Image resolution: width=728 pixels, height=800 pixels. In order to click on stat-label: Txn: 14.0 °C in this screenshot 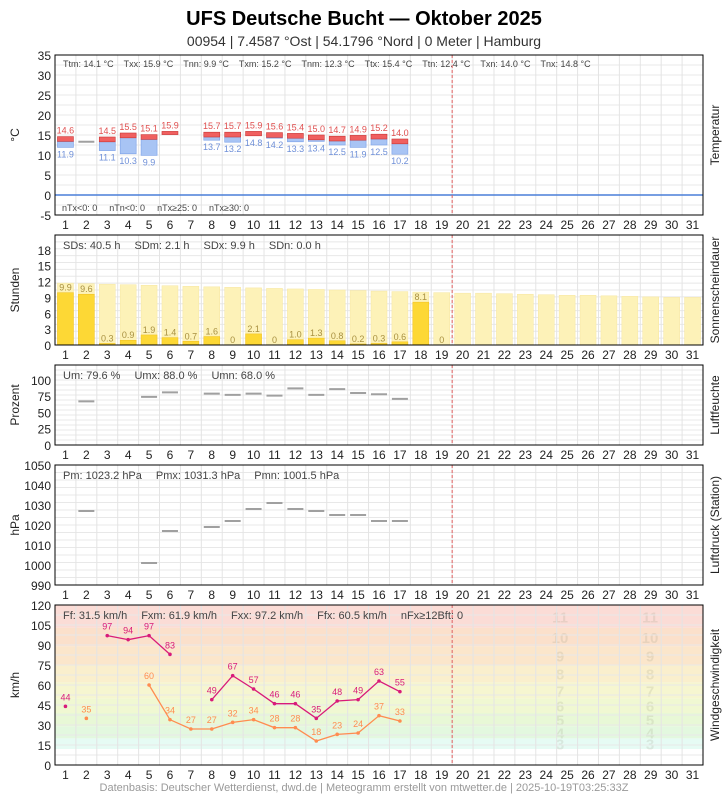, I will do `click(505, 64)`.